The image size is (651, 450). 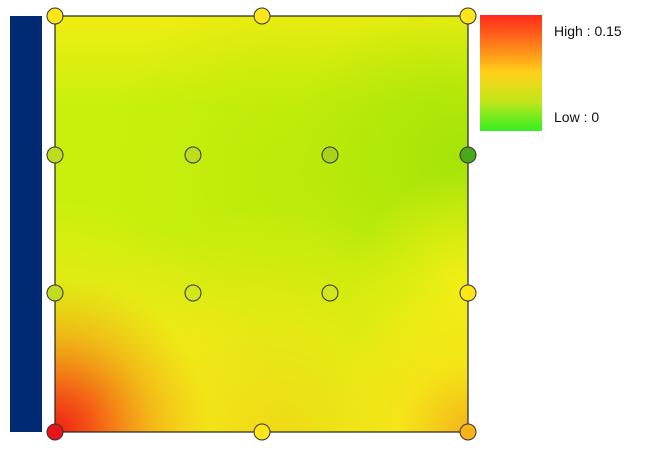 What do you see at coordinates (588, 31) in the screenshot?
I see `legend-high-label: High : 0.15` at bounding box center [588, 31].